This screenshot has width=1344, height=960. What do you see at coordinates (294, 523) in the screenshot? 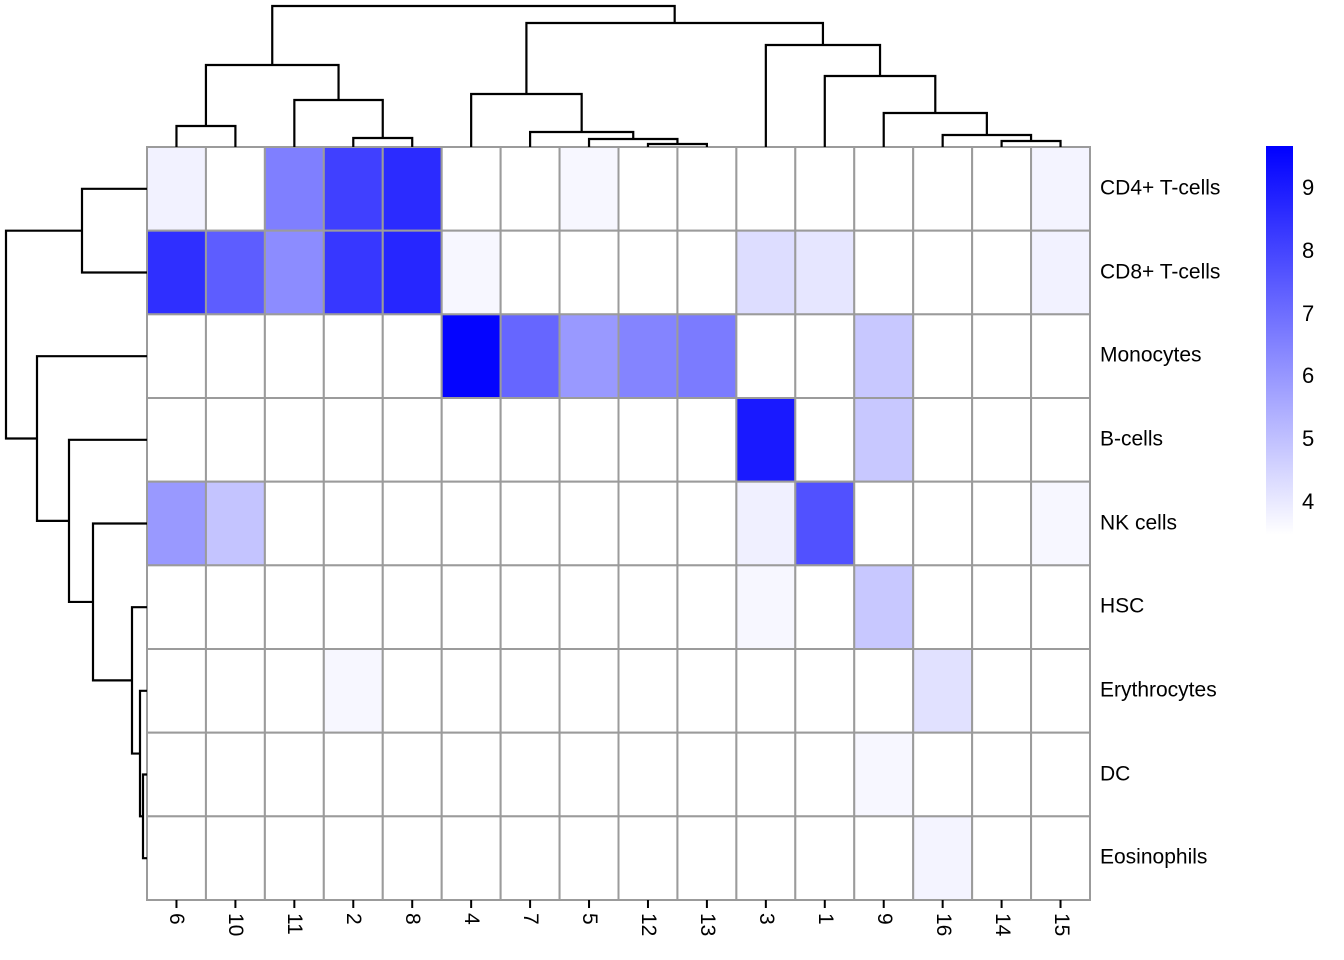
I see `heatmap-cell-nk-cells-col11` at bounding box center [294, 523].